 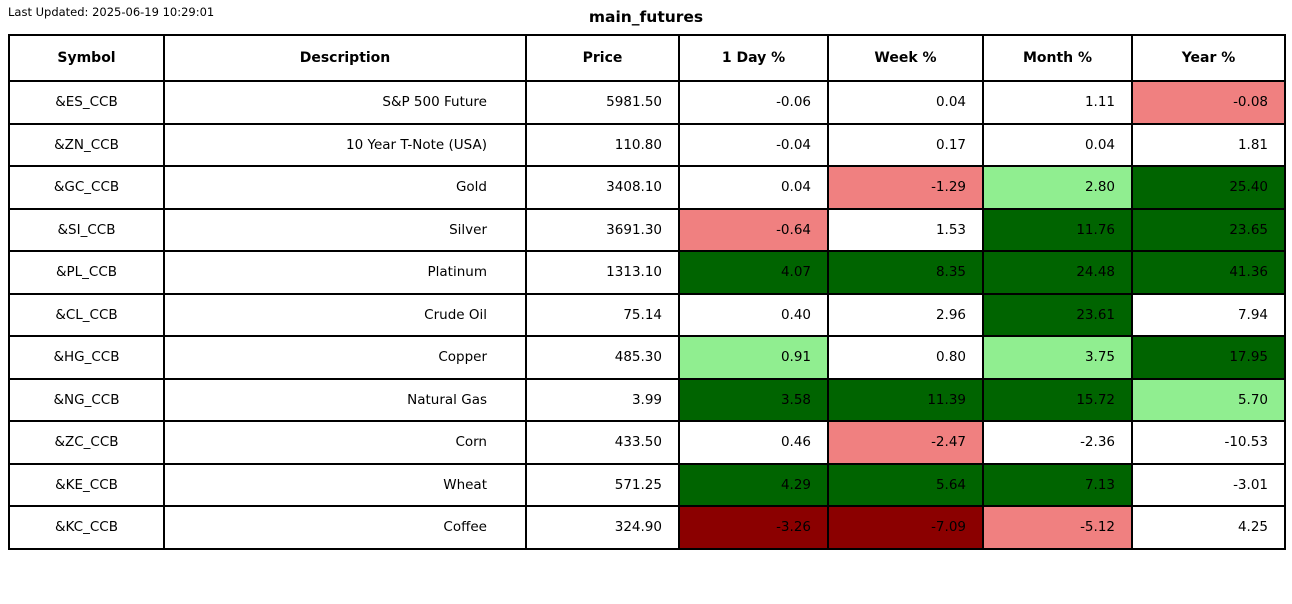 I want to click on week-pct-cell: 0.17, so click(x=905, y=144).